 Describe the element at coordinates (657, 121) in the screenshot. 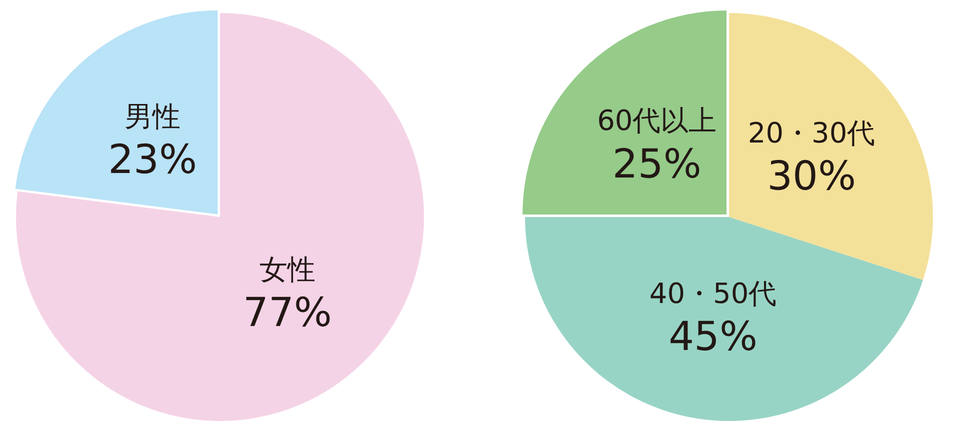

I see `slice-label: 60代以上` at that location.